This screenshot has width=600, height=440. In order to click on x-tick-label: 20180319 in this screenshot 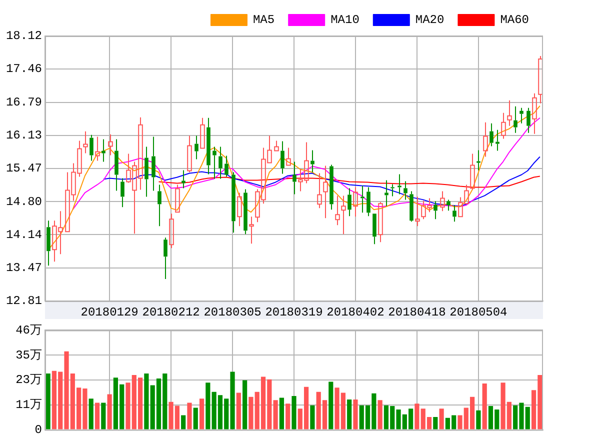, I will do `click(294, 312)`.